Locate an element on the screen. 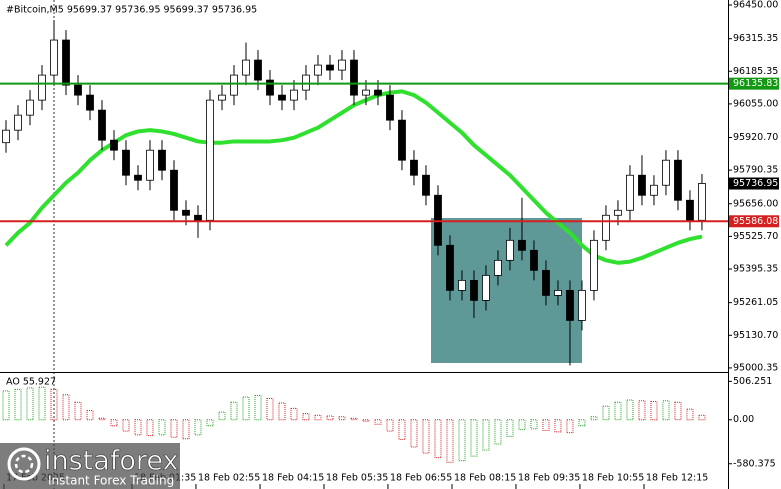 This screenshot has height=489, width=781. logo-ring is located at coordinates (24, 464).